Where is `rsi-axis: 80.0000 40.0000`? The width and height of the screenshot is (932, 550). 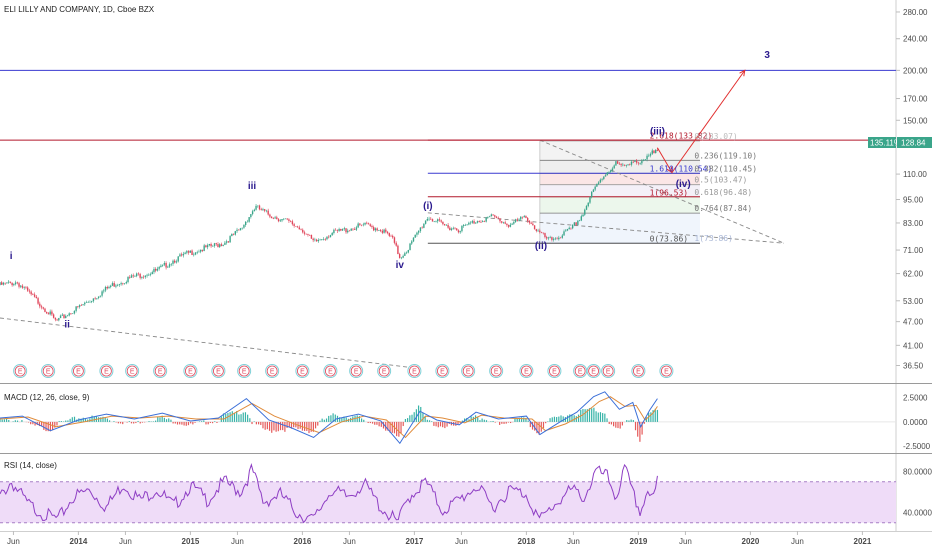 rsi-axis: 80.0000 40.0000 is located at coordinates (917, 492).